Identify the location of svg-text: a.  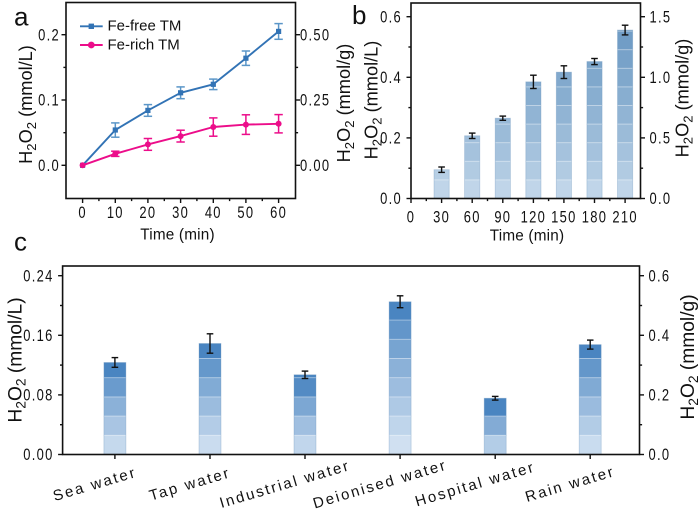
(21, 17).